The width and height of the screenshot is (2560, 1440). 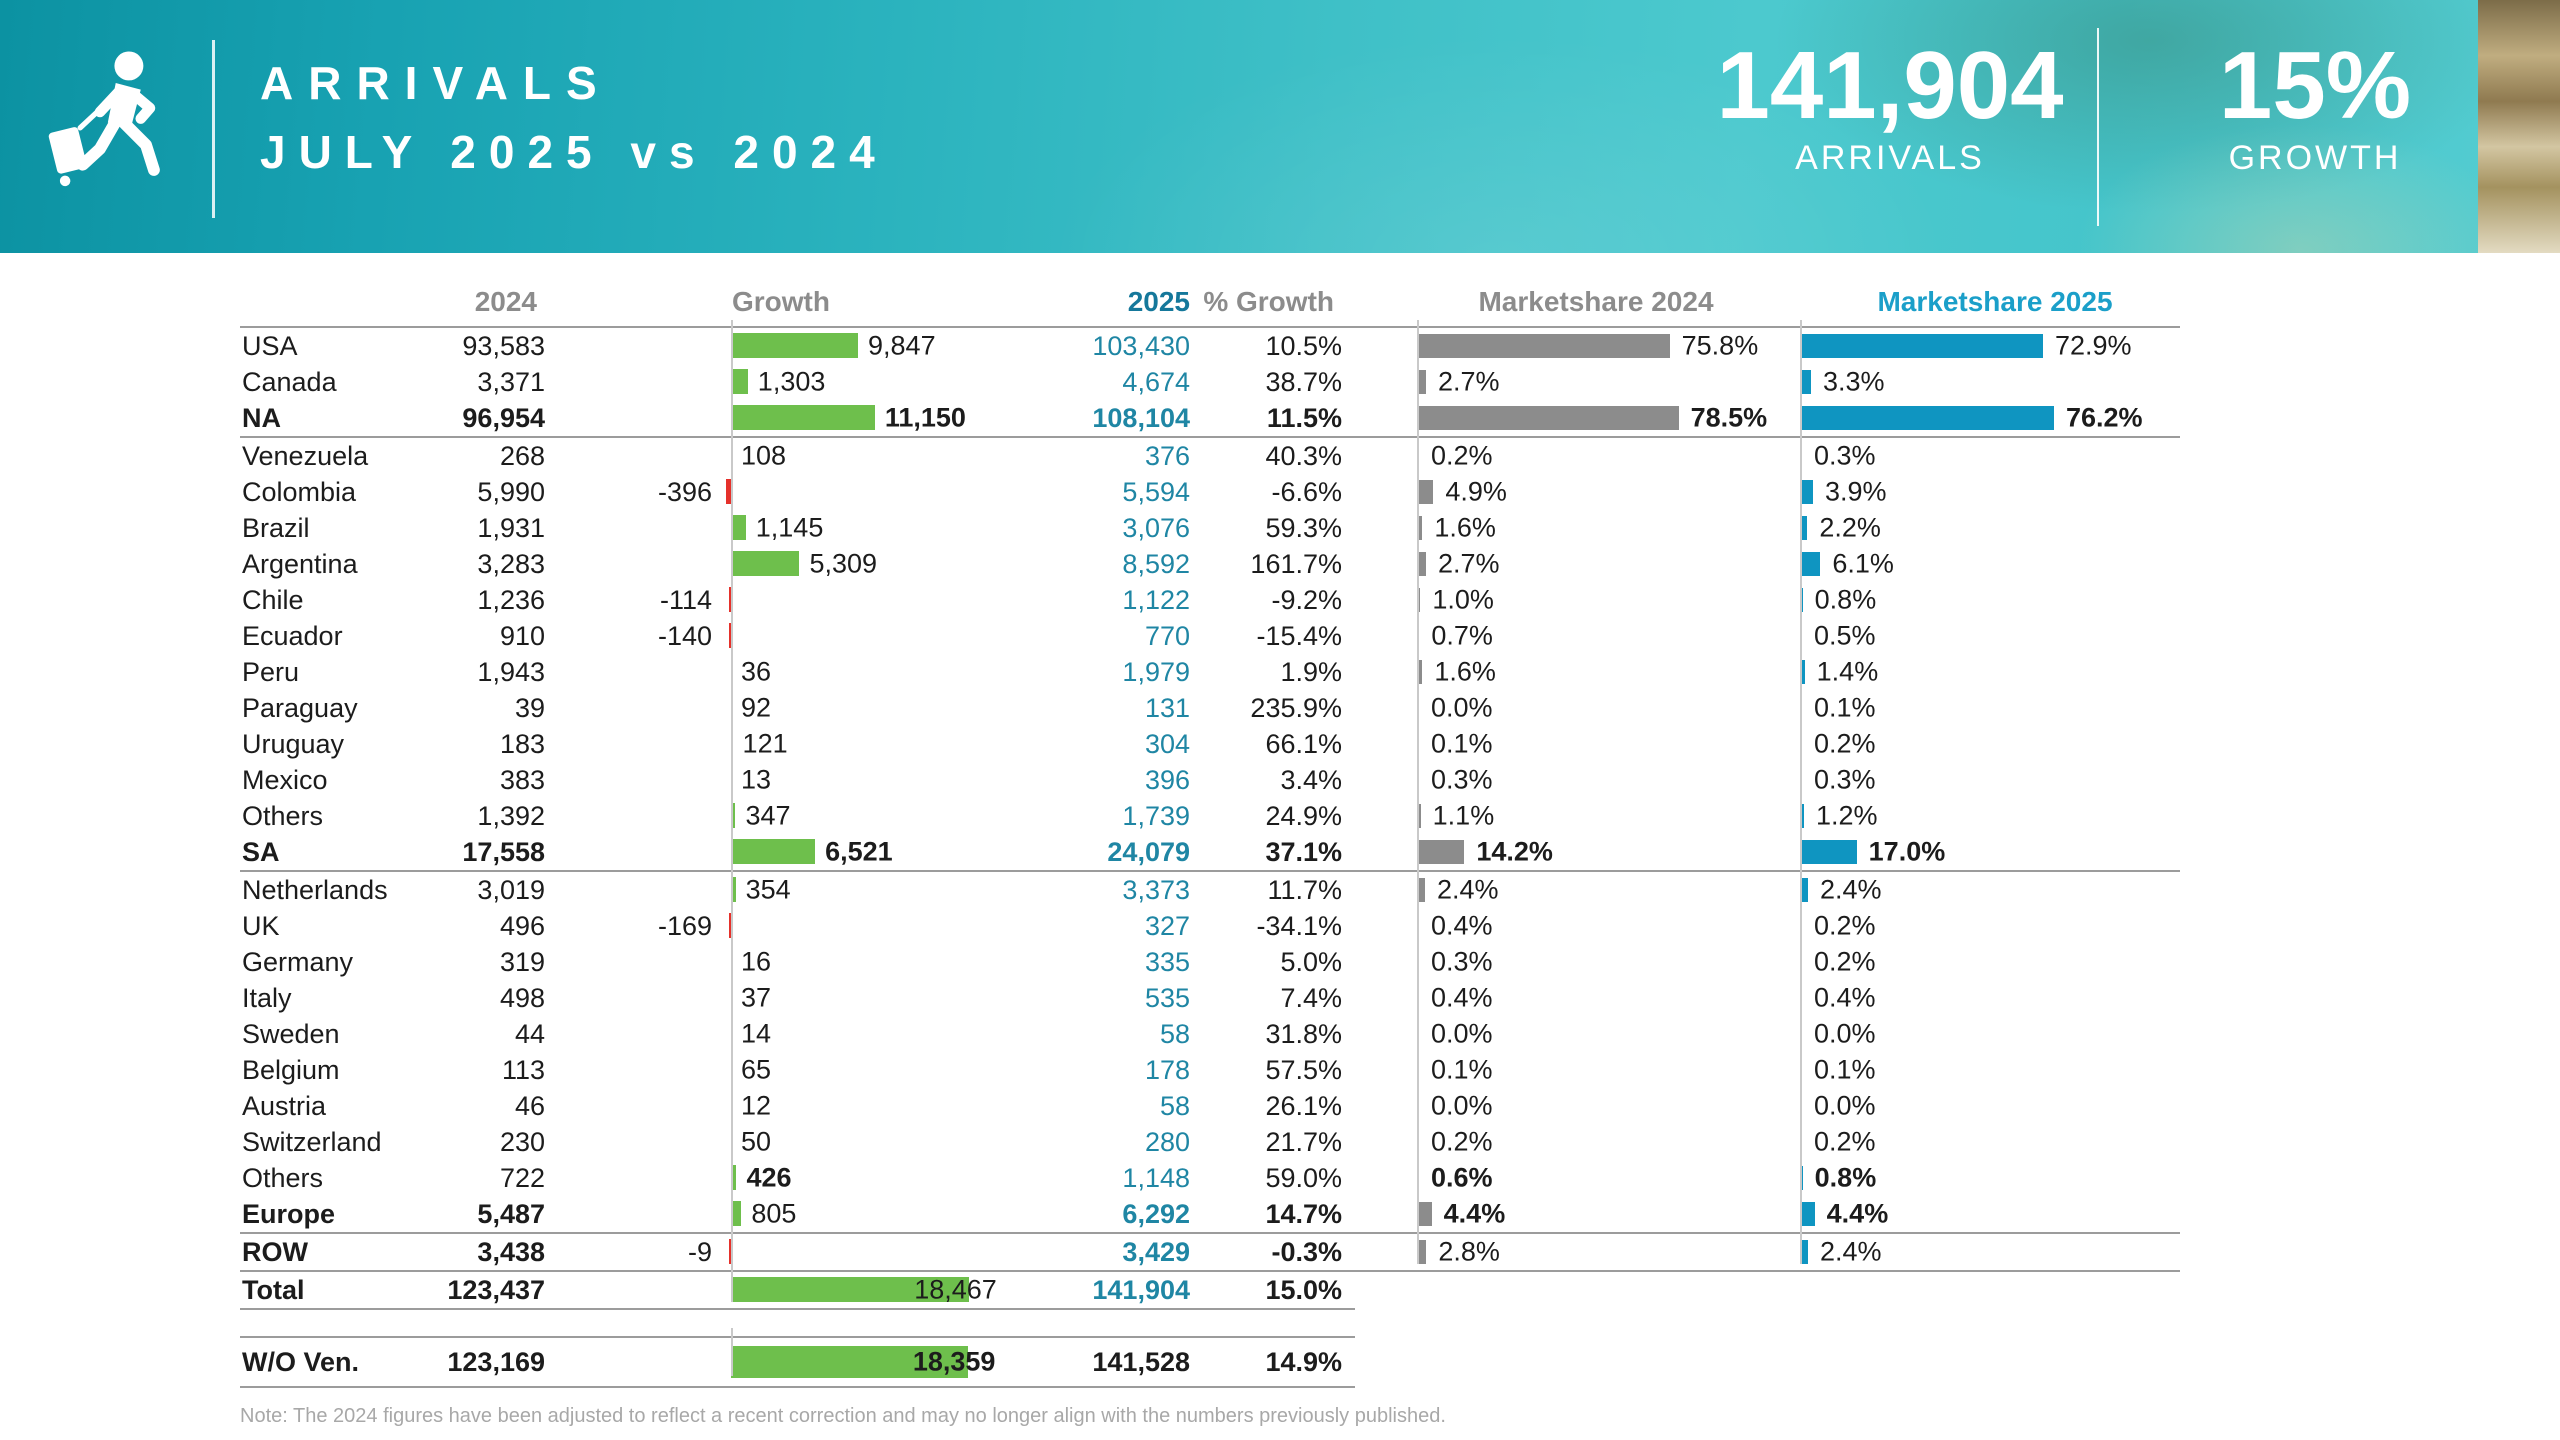 I want to click on value-2024-cell: 44, so click(x=529, y=1033).